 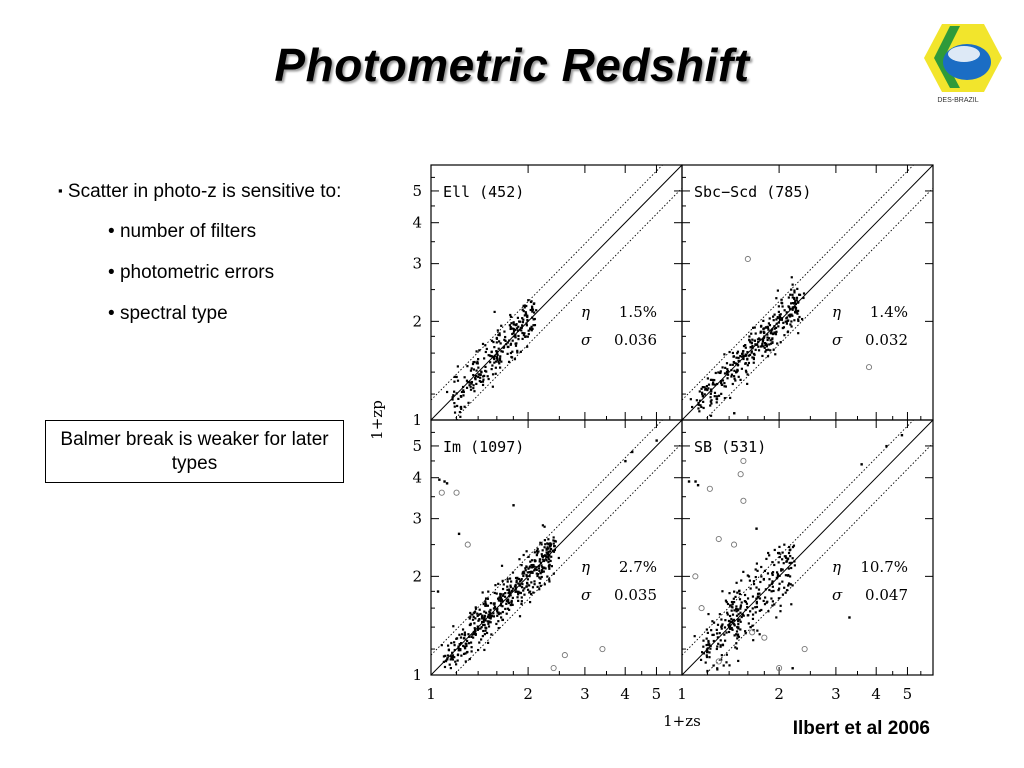 I want to click on callout-text: Balmer break is weaker for later types, so click(x=194, y=451).